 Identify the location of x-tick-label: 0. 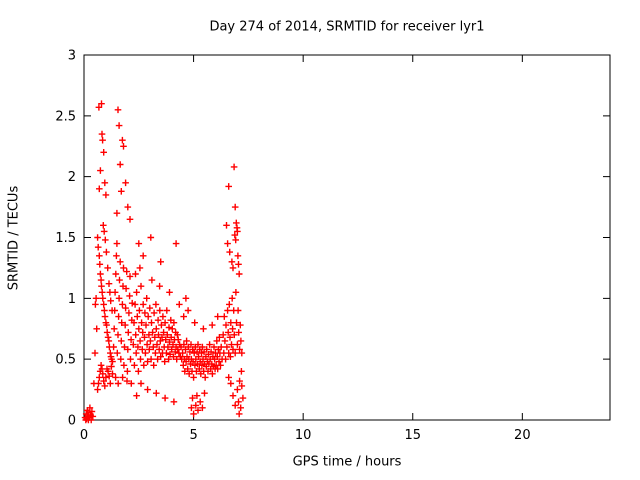
(84, 435).